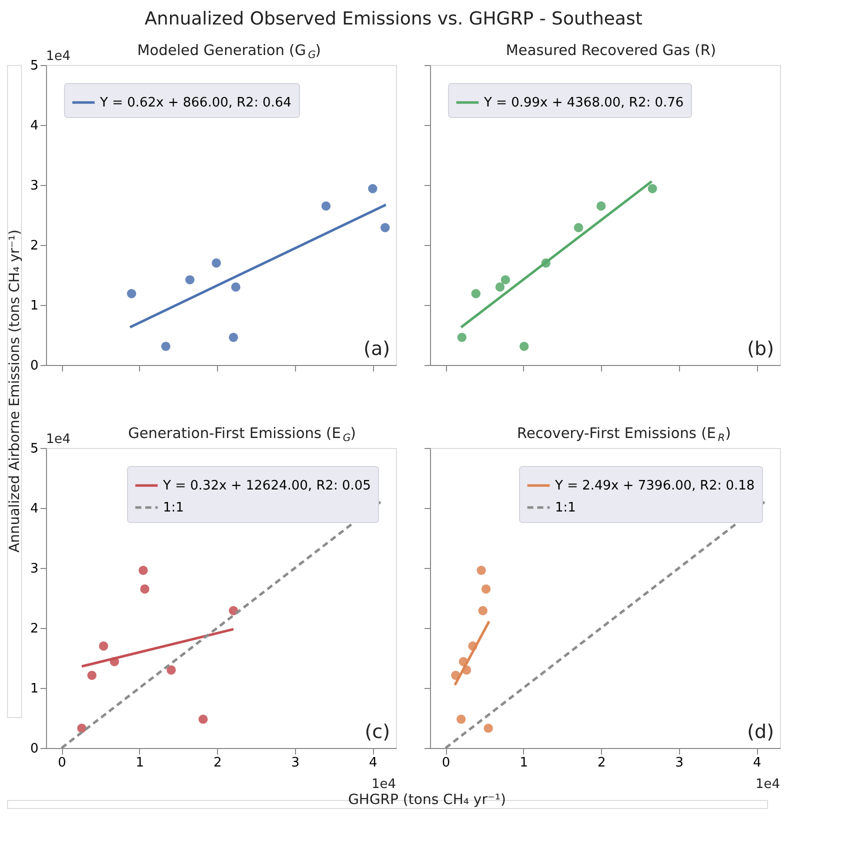 The height and width of the screenshot is (866, 860). Describe the element at coordinates (611, 51) in the screenshot. I see `chart-title: Measured Recovered Gas (R)` at that location.